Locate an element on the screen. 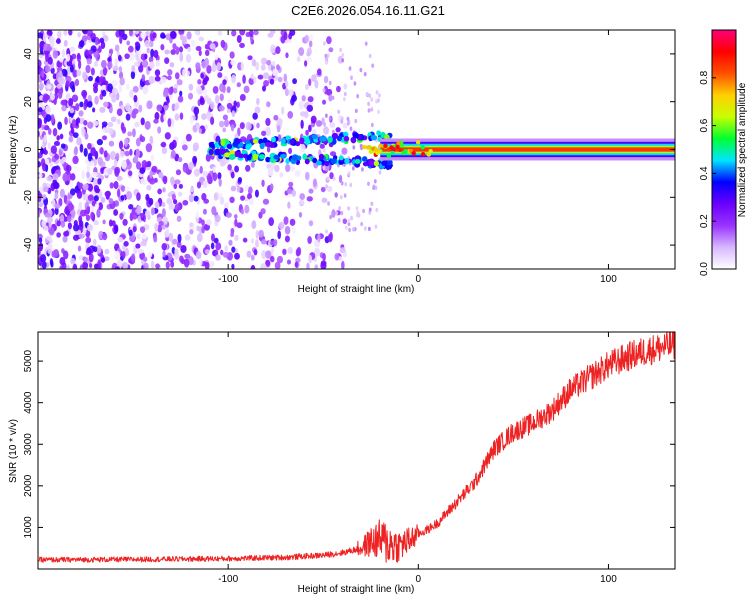 This screenshot has width=750, height=600. colorbar-gradient is located at coordinates (724, 149).